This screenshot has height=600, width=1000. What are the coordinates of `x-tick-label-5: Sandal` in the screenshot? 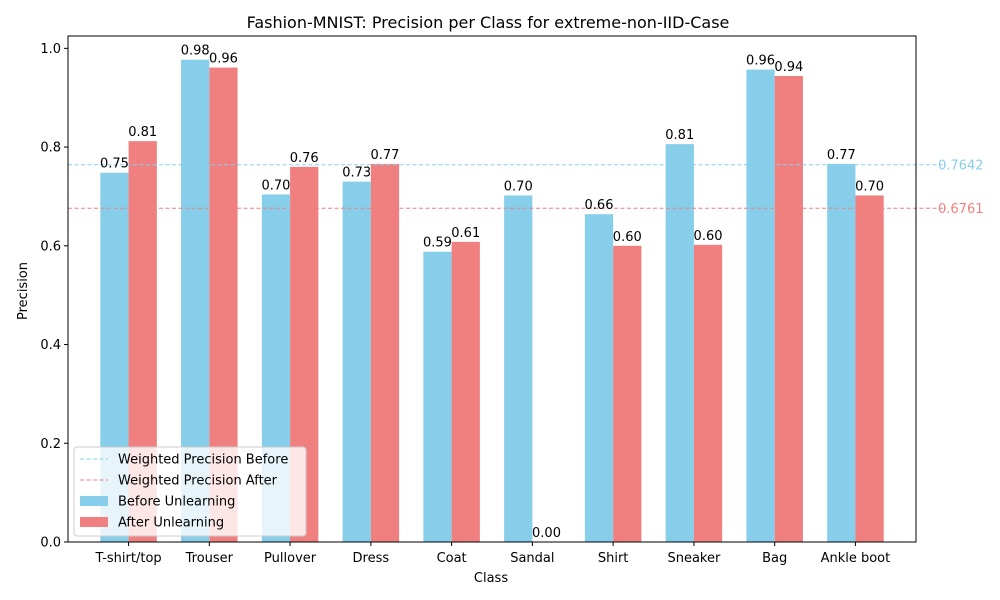 It's located at (532, 558).